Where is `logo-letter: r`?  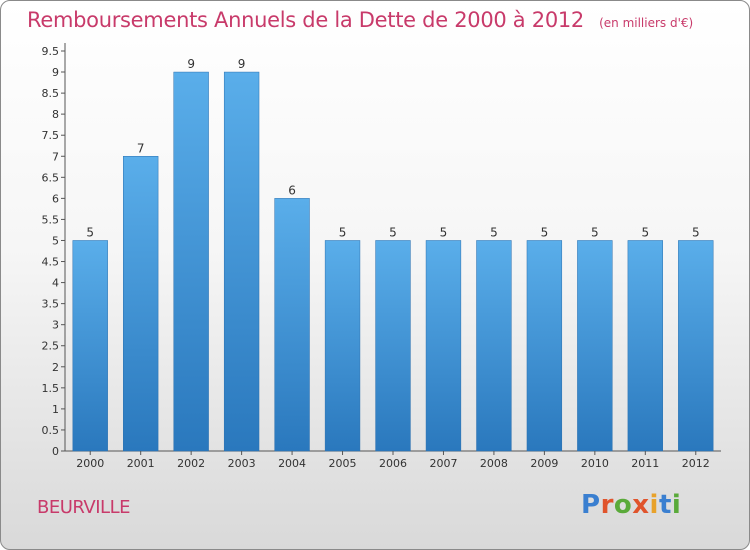
logo-letter: r is located at coordinates (607, 505).